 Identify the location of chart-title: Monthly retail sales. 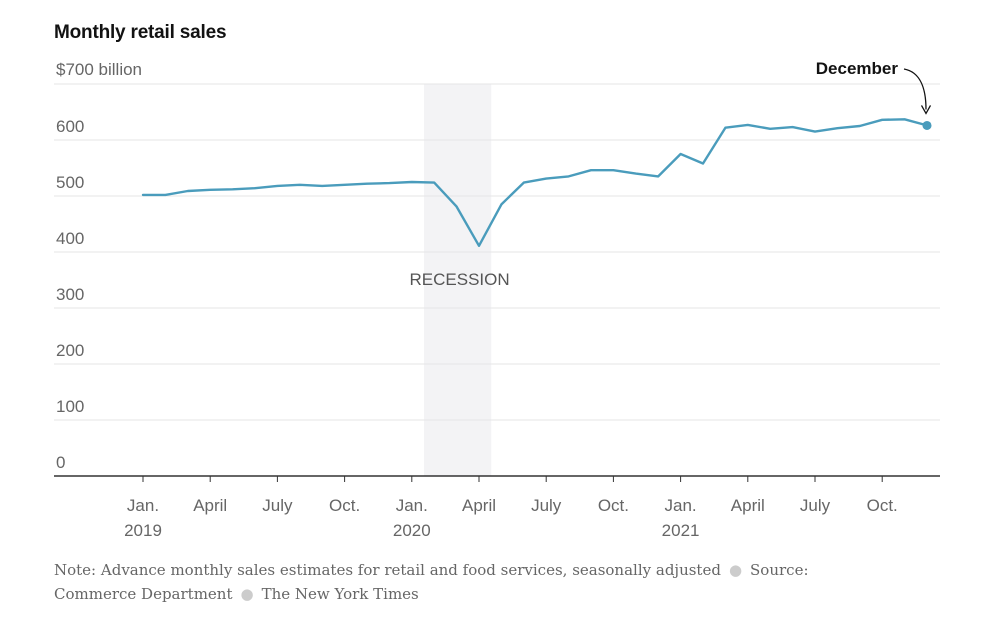
(140, 32).